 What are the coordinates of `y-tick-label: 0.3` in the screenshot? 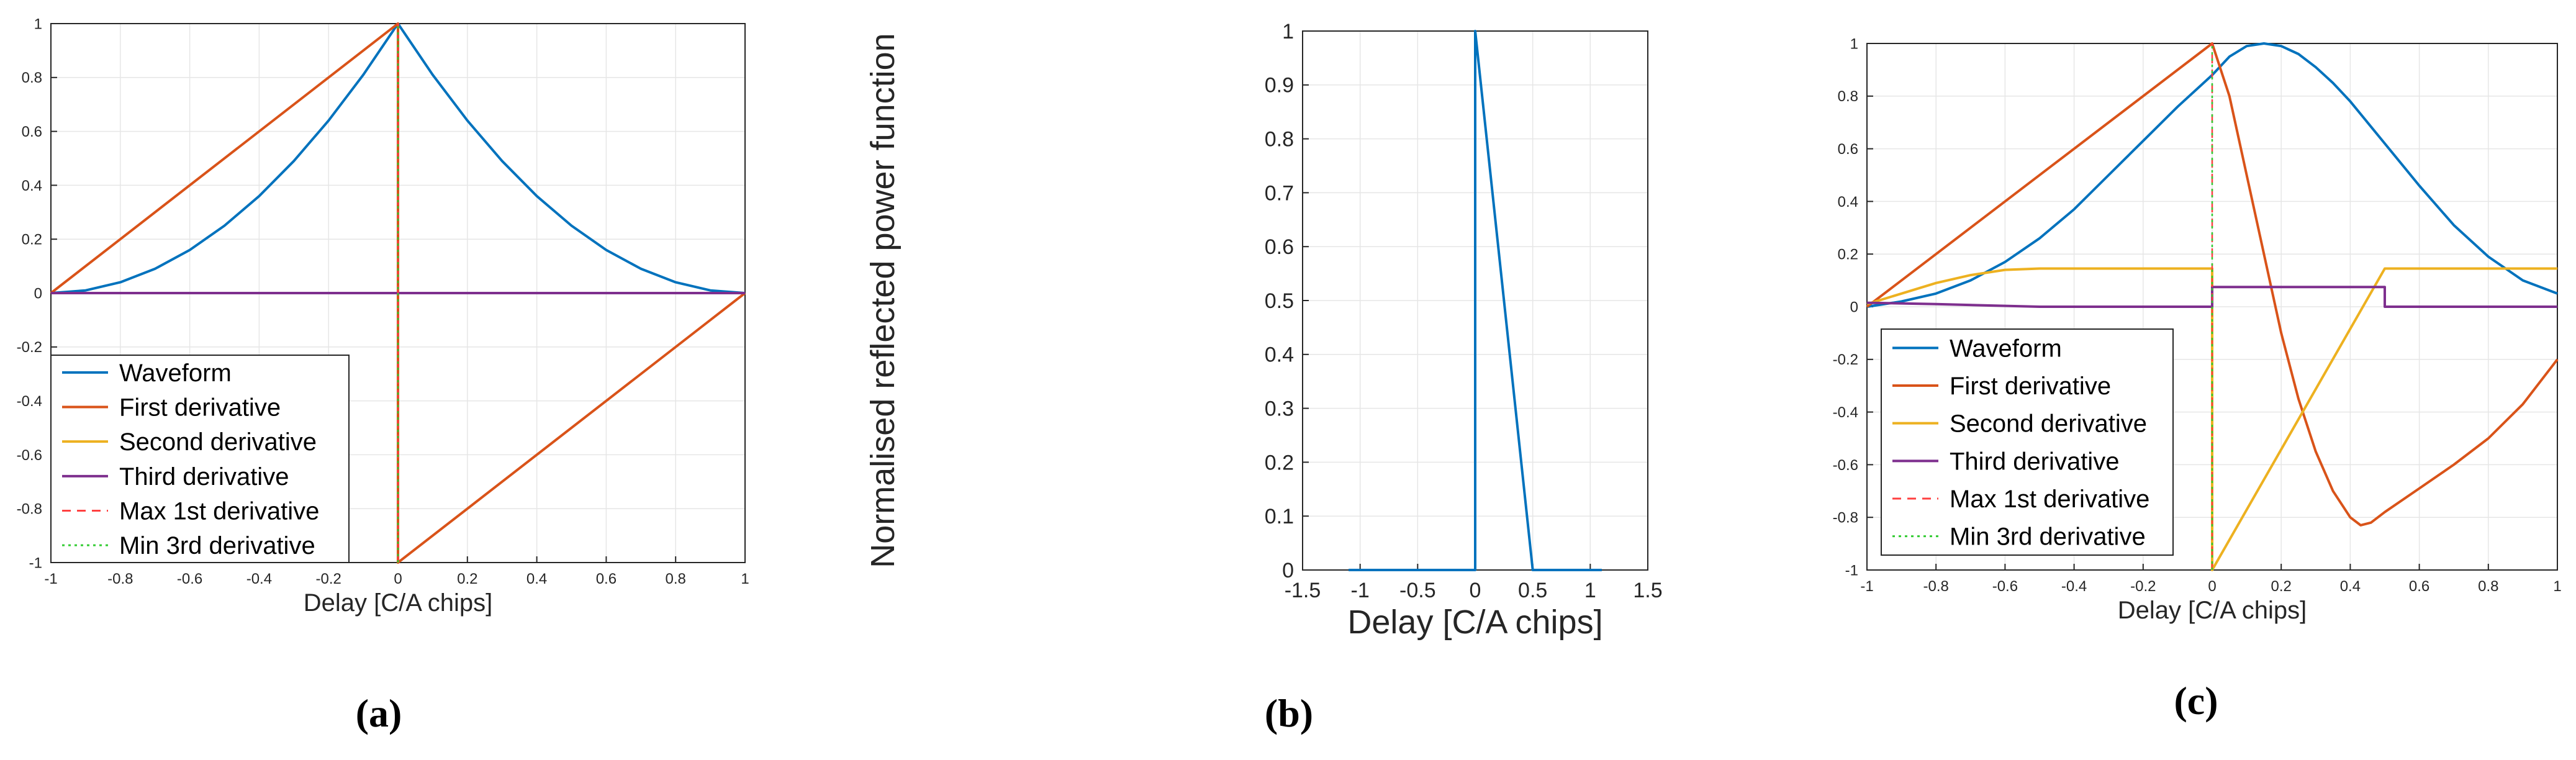 It's located at (1279, 409).